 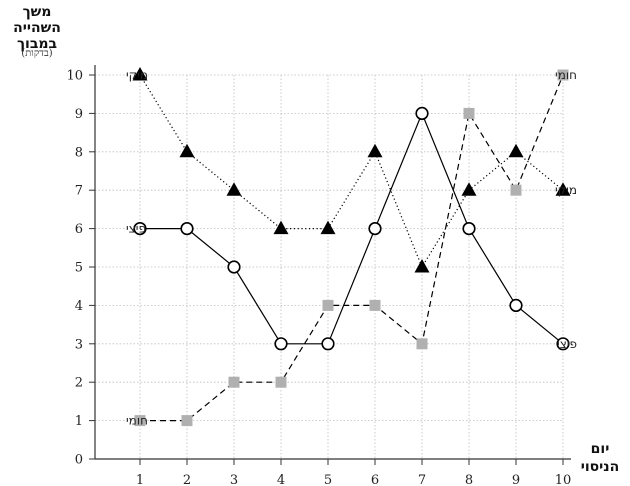 I want to click on series-label-start: פיצי, so click(x=136, y=229).